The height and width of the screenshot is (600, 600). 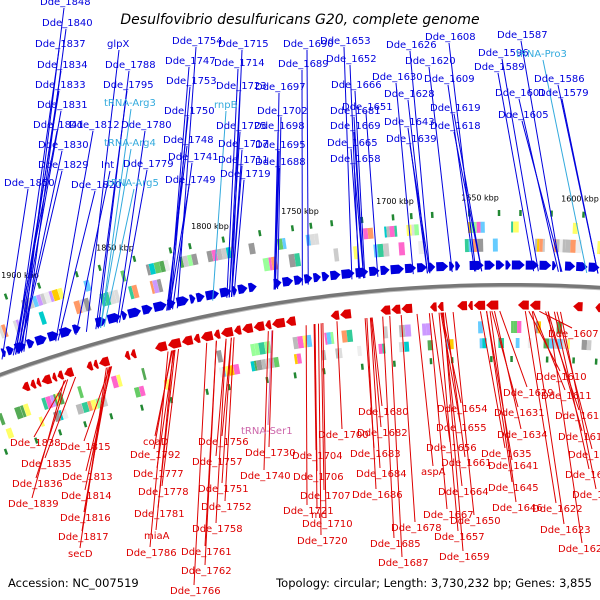 What do you see at coordinates (130, 143) in the screenshot?
I see `top-gene-label: tRNA-Arg4` at bounding box center [130, 143].